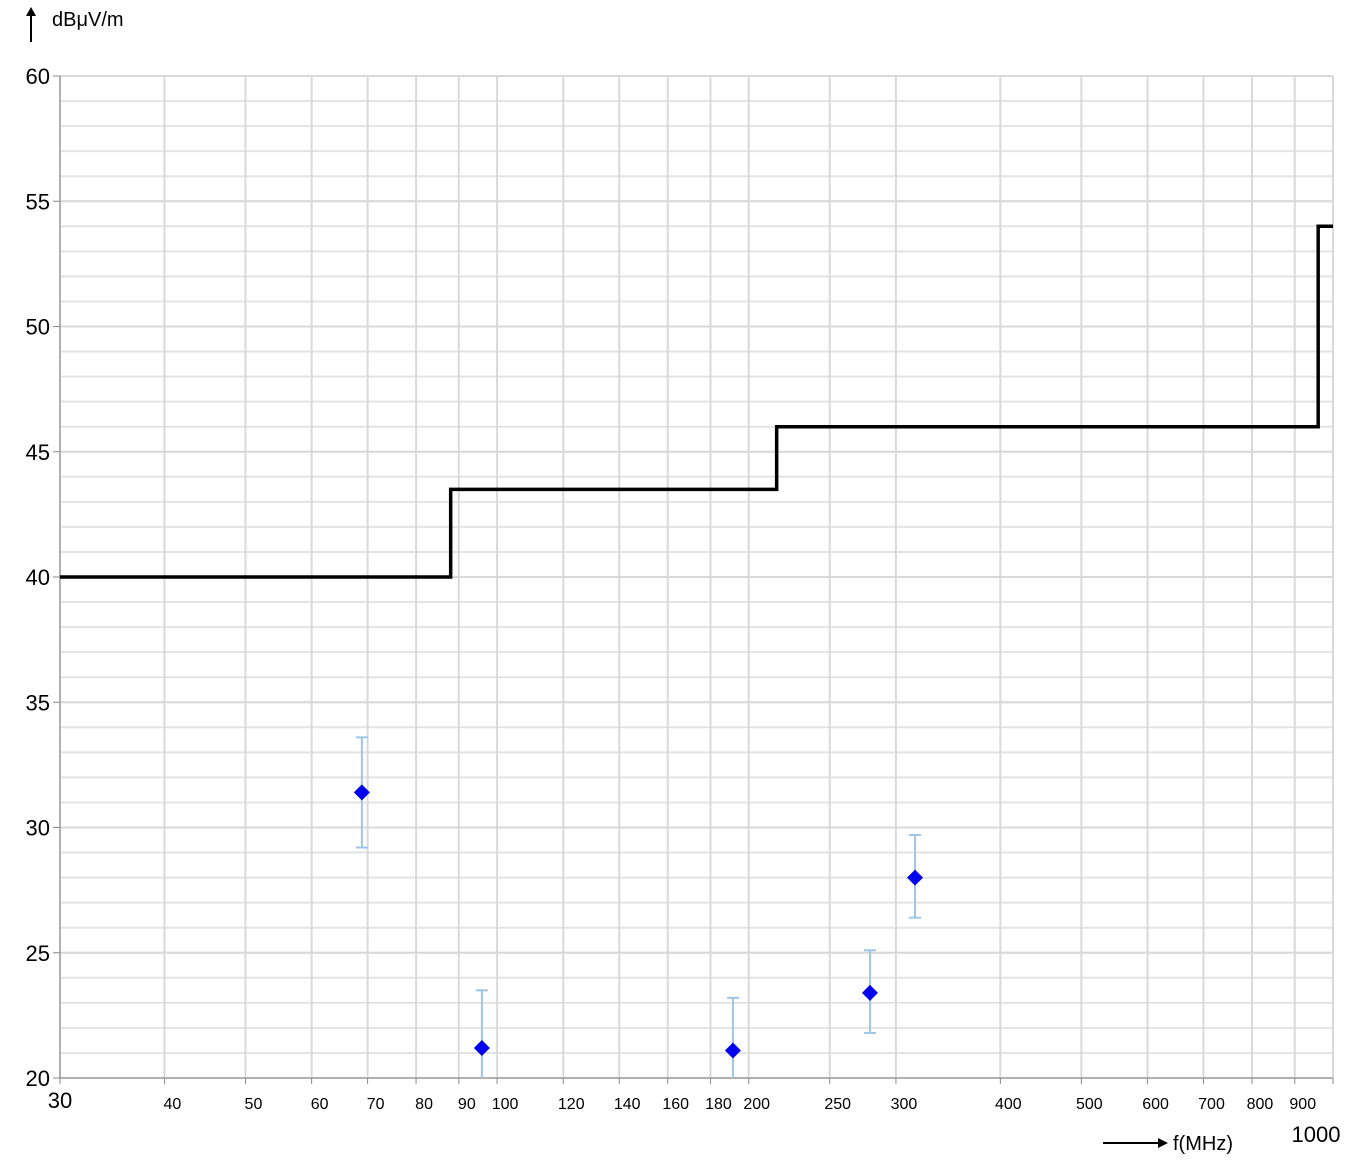 Image resolution: width=1366 pixels, height=1165 pixels. What do you see at coordinates (1008, 1104) in the screenshot?
I see `x-tick-label: 400` at bounding box center [1008, 1104].